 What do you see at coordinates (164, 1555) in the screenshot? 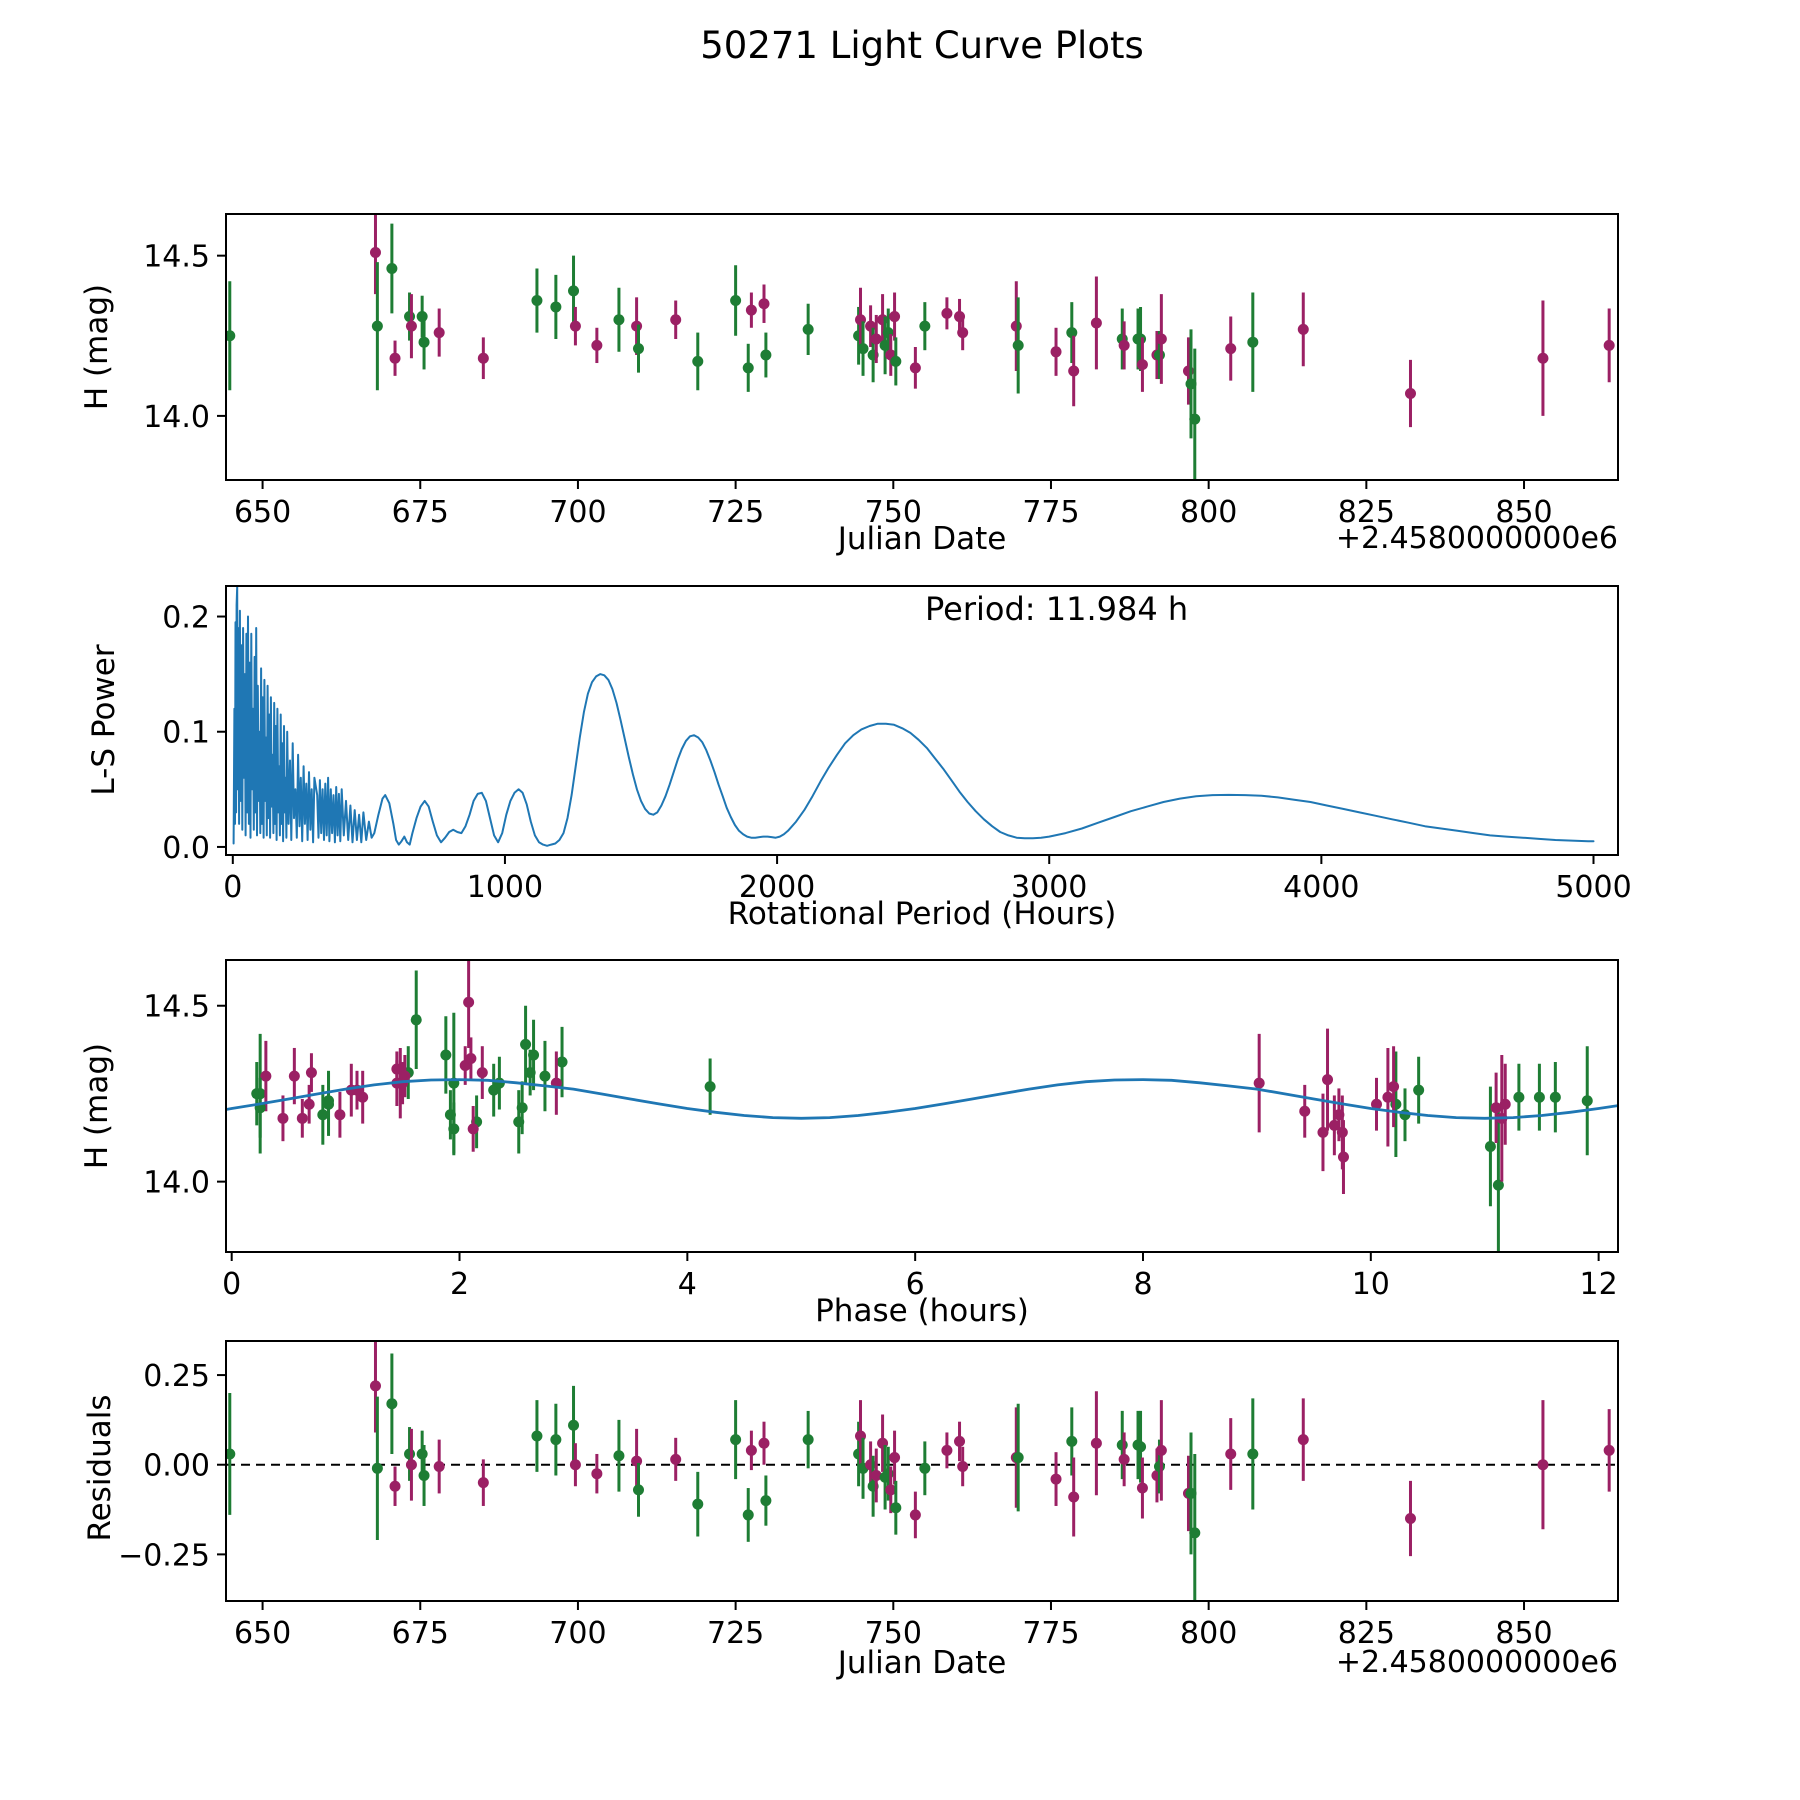
I see `svg-text: −0.25` at bounding box center [164, 1555].